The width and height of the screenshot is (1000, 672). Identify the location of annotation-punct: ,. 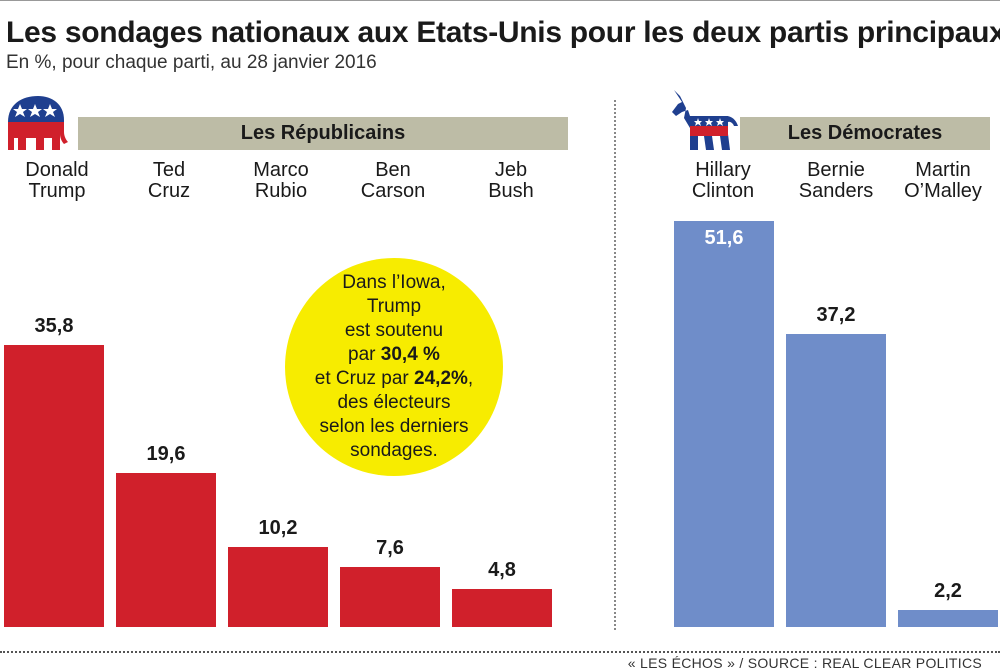
(470, 378).